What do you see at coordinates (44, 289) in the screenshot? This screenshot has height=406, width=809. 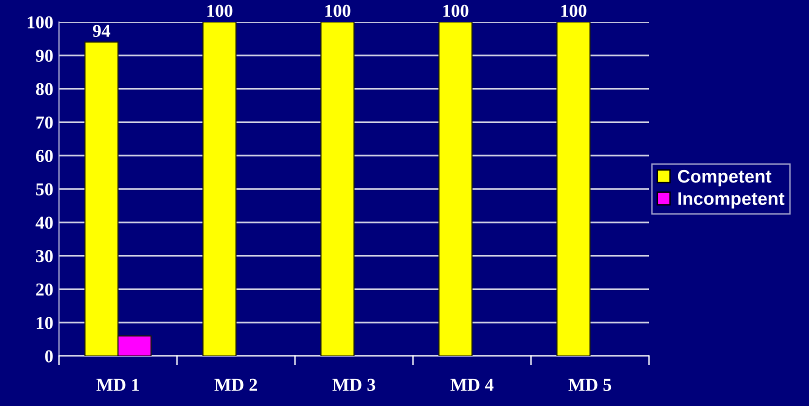 I see `y-tick-label: 20` at bounding box center [44, 289].